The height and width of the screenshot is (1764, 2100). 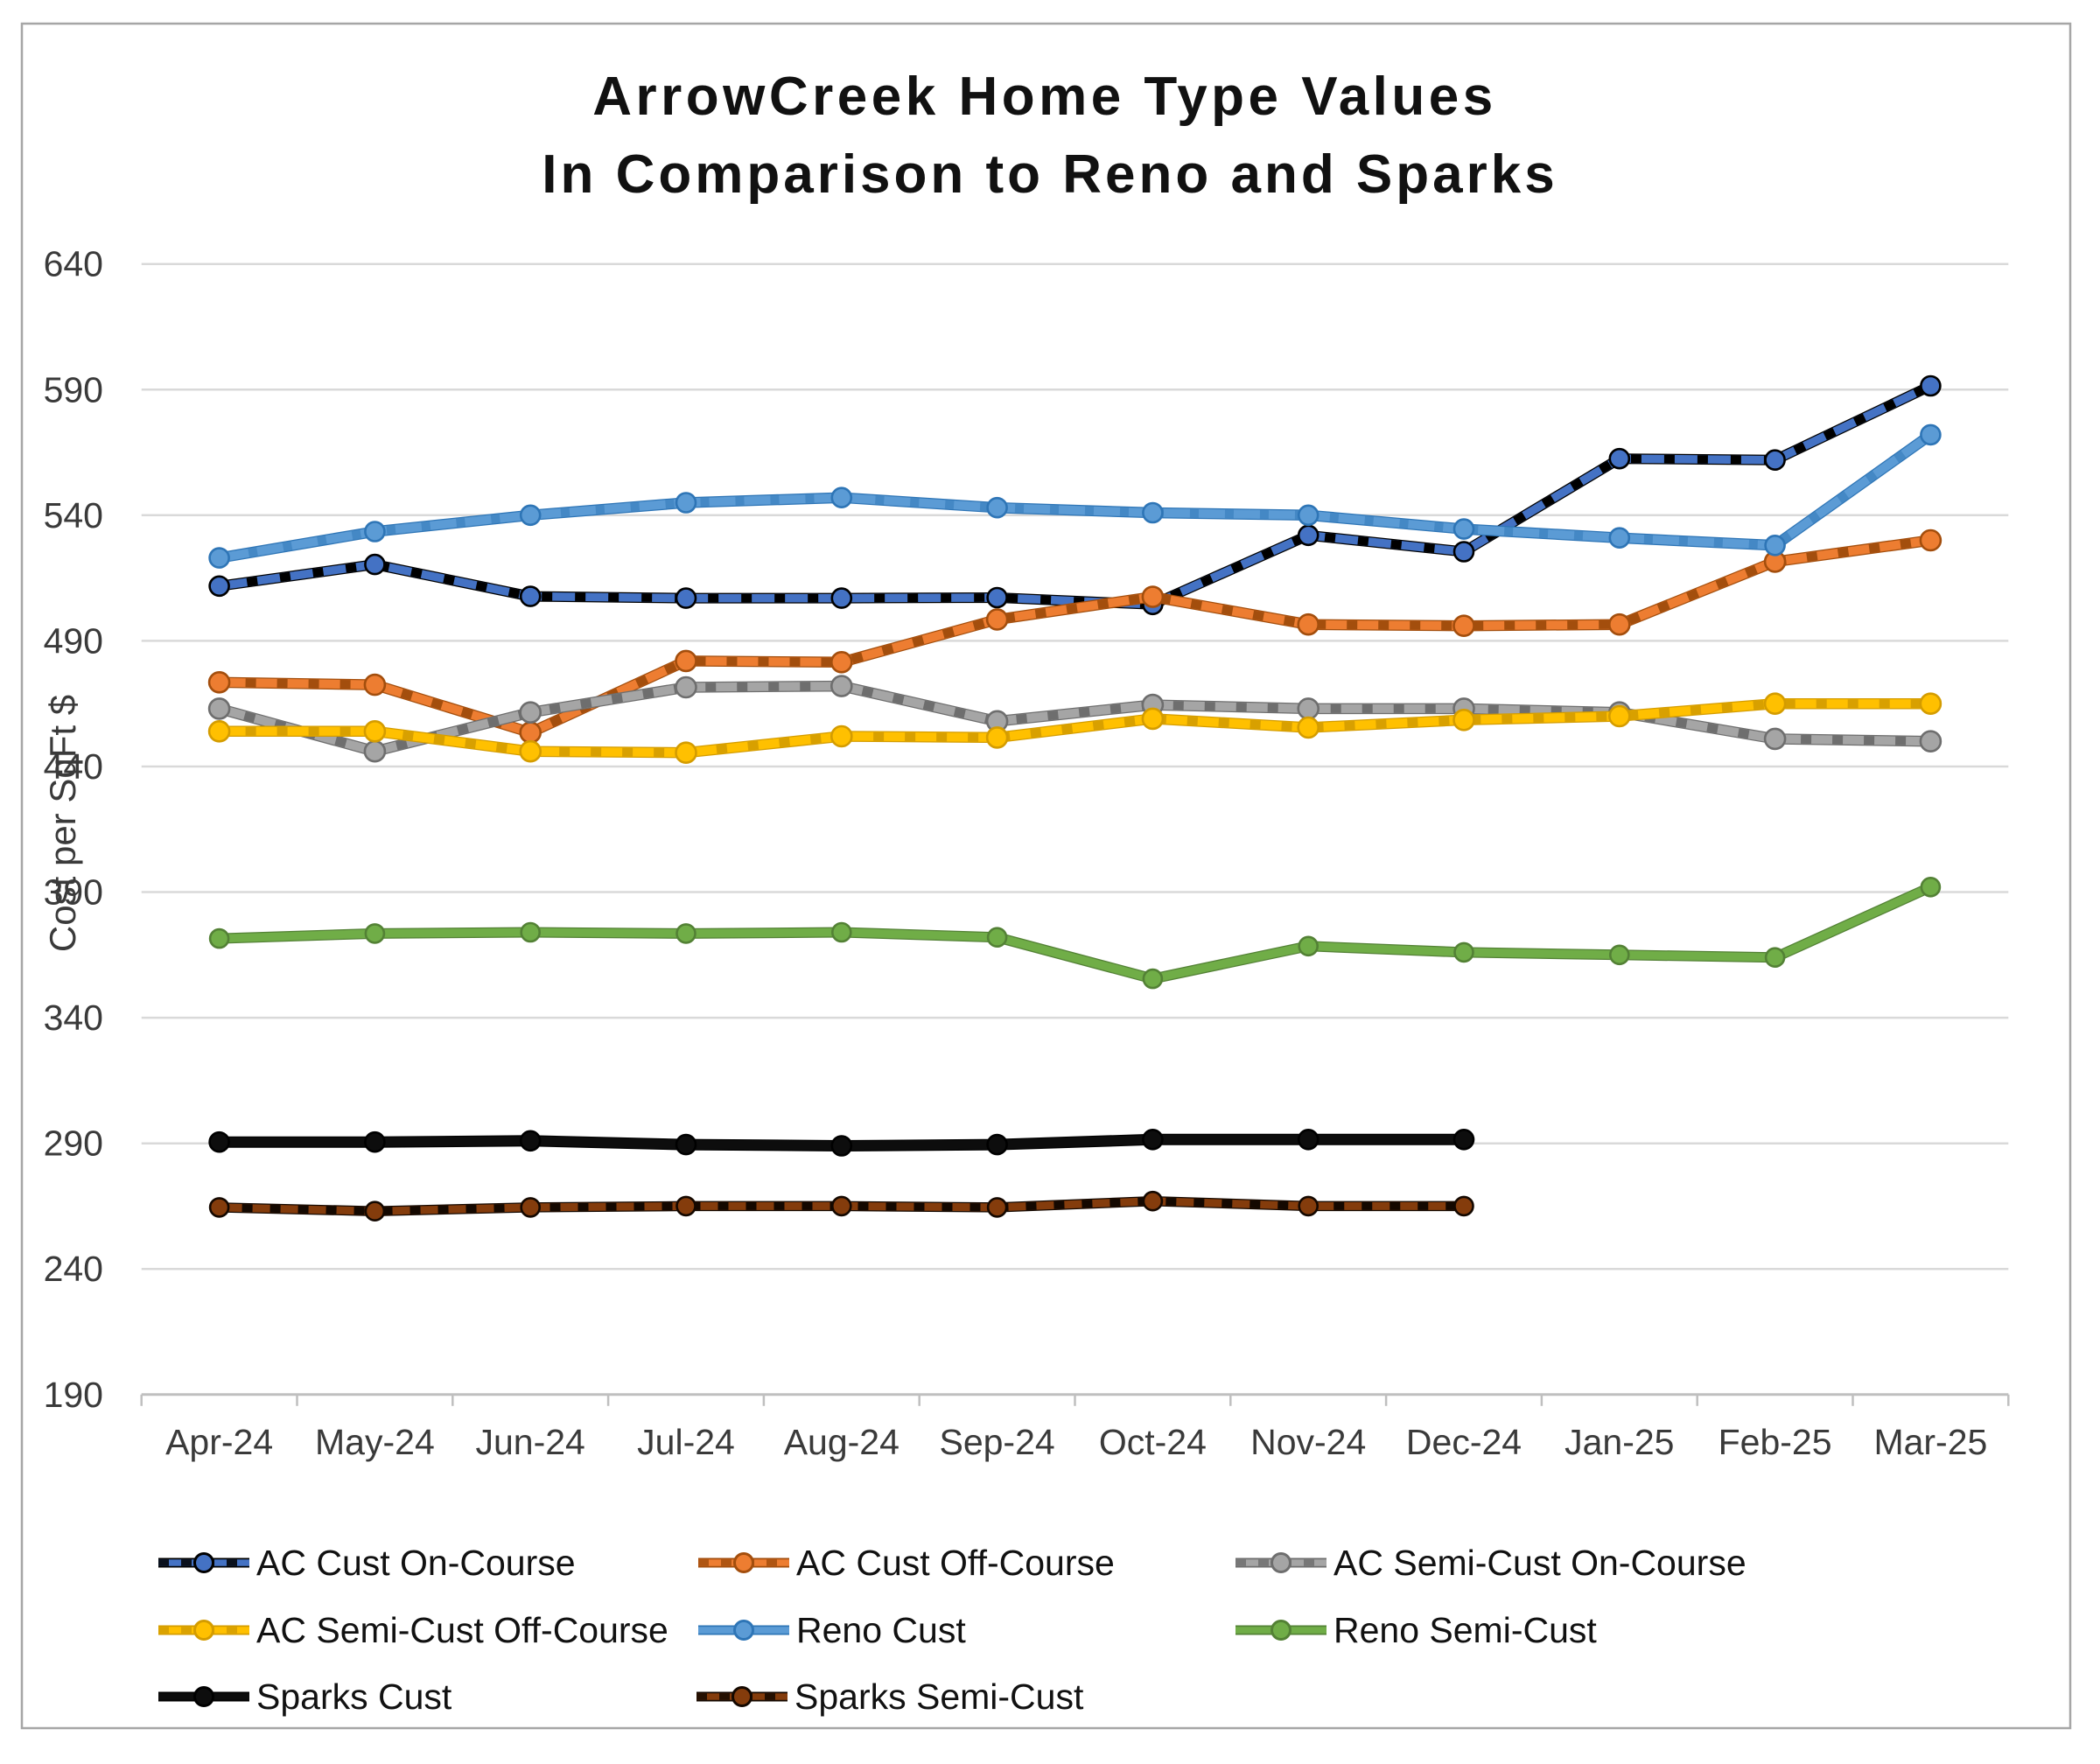 I want to click on svg-text: AC Cust Off-Course, so click(x=955, y=1563).